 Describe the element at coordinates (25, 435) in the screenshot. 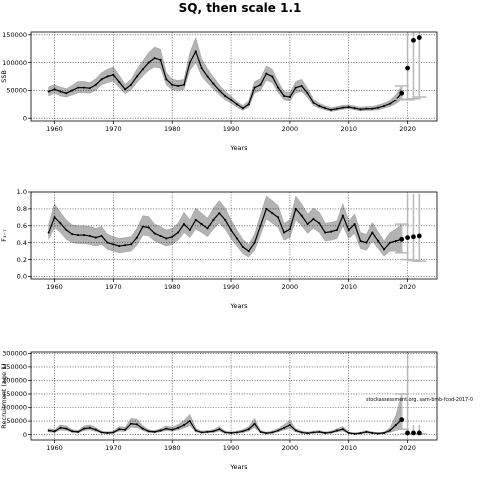

I see `y-tick-label: 0` at that location.